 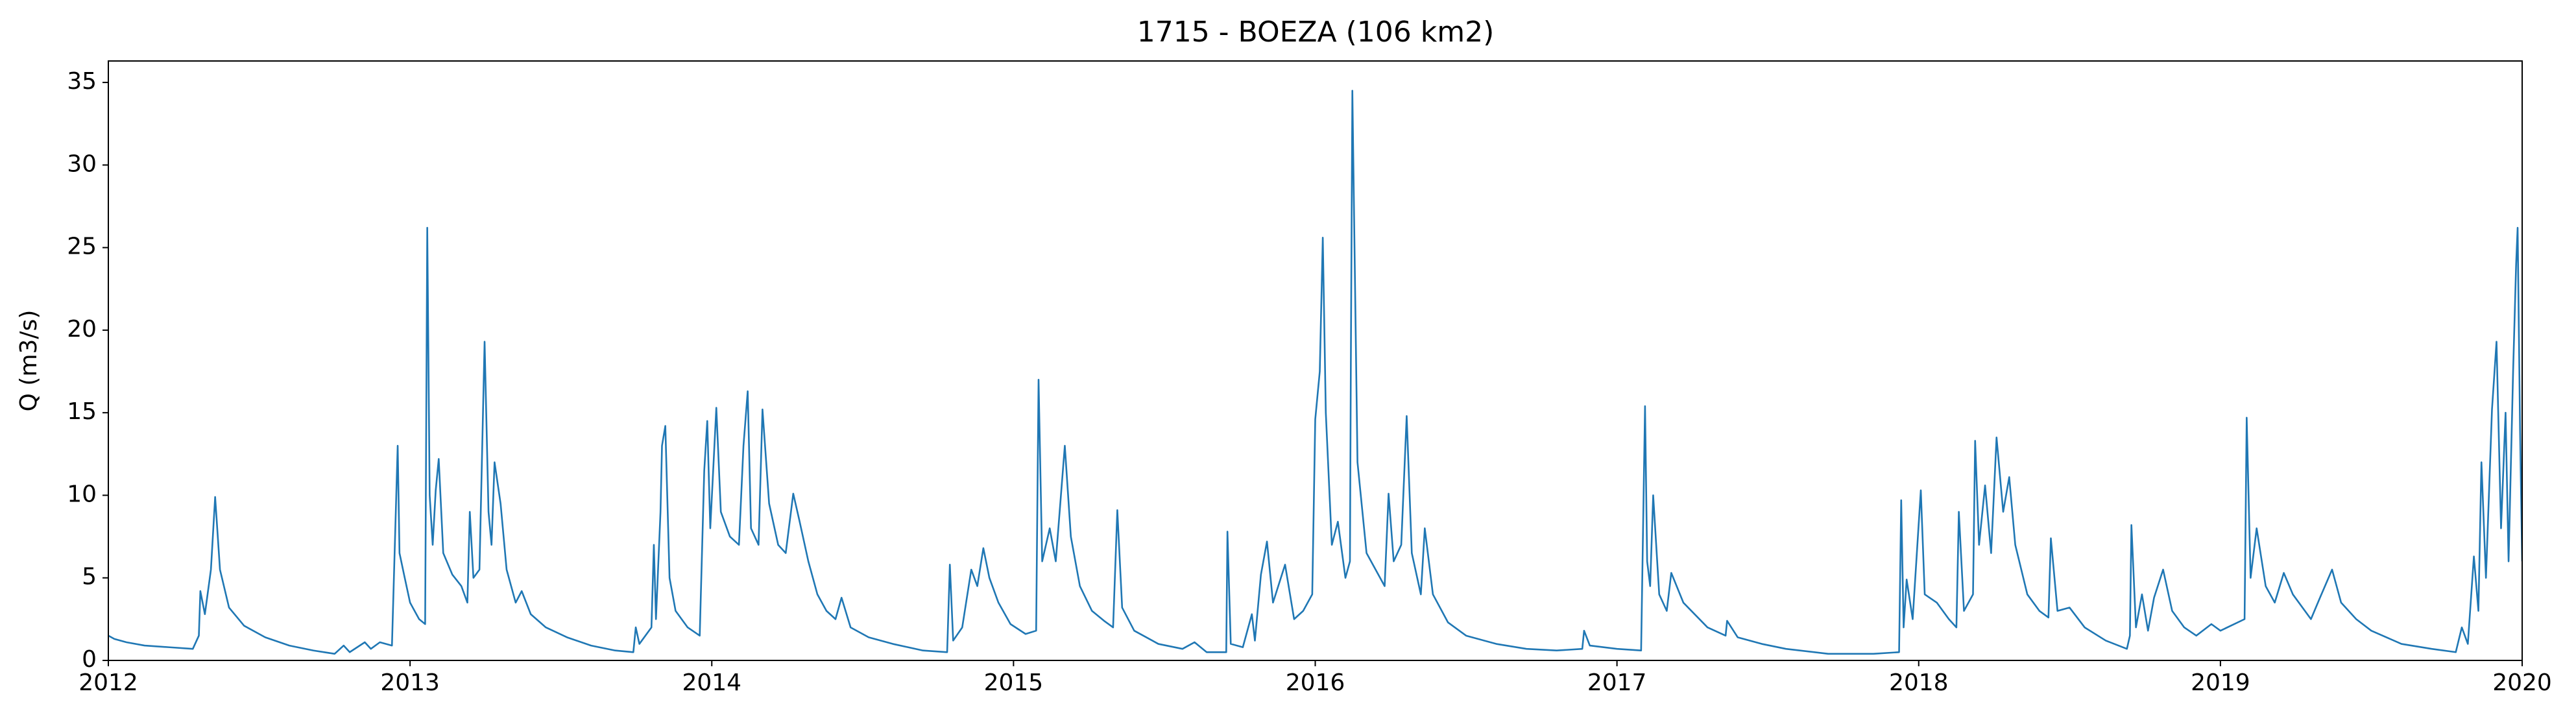 What do you see at coordinates (82, 494) in the screenshot?
I see `y-tick-label: 10` at bounding box center [82, 494].